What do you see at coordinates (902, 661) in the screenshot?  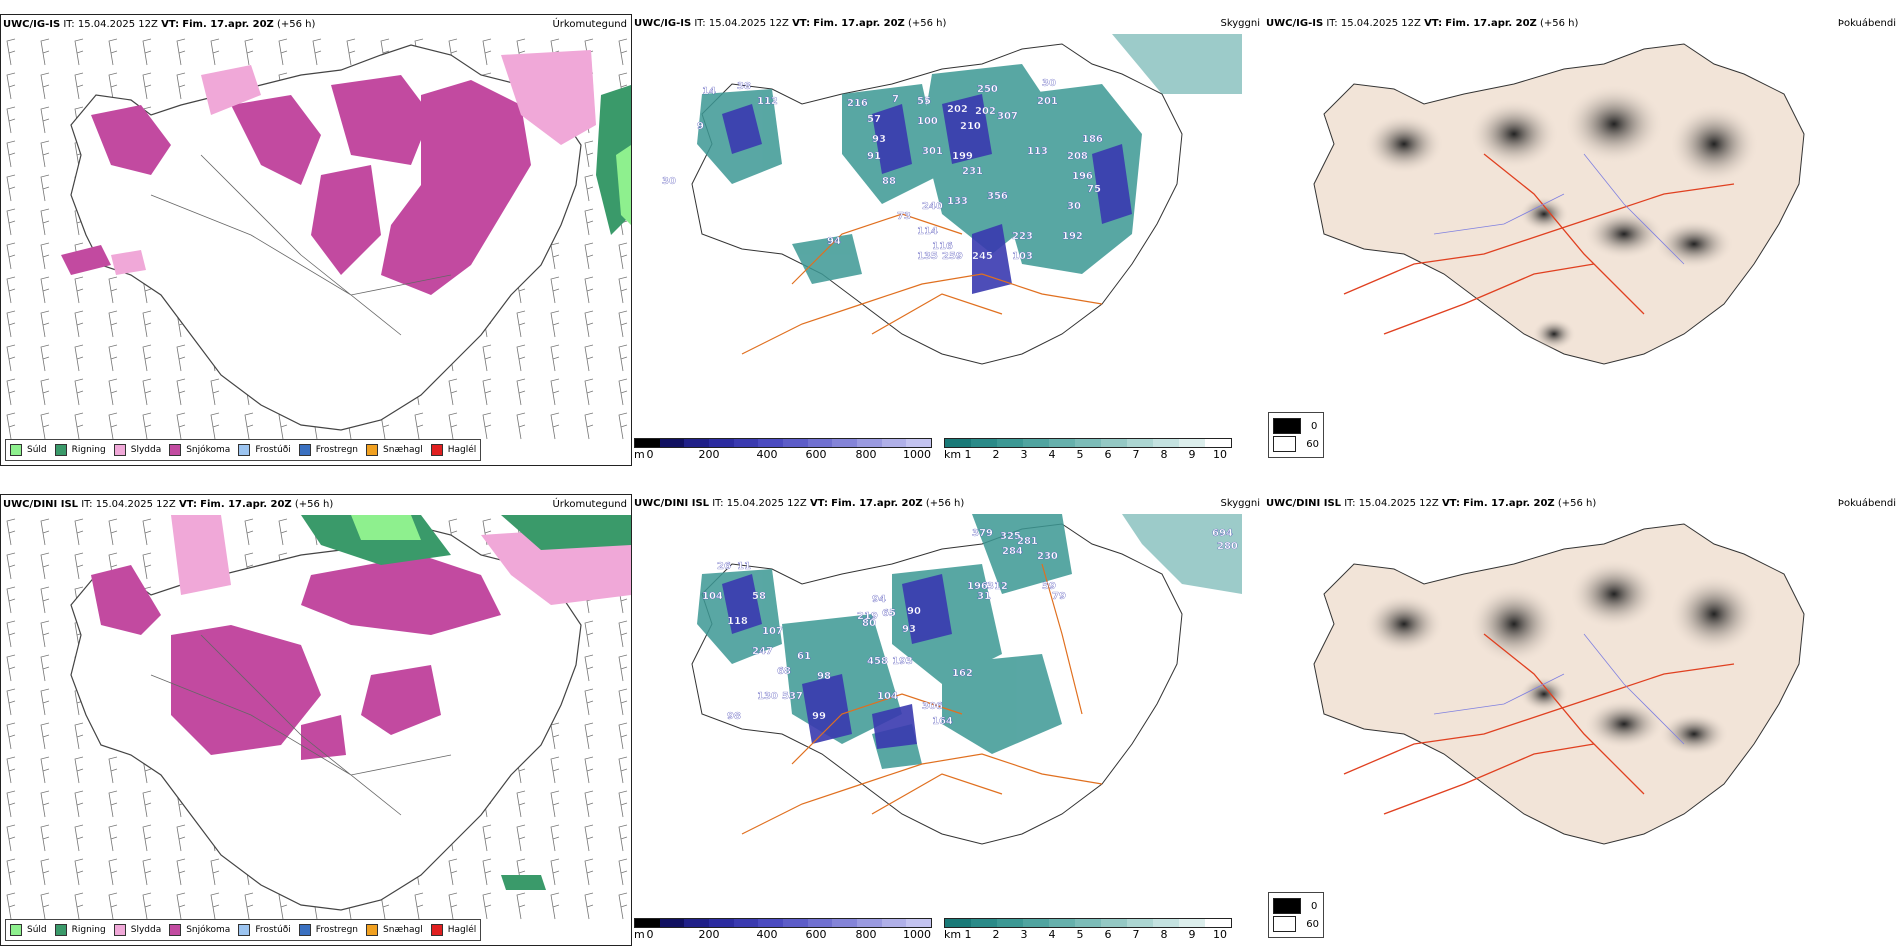 I see `visibility-value-label: 193` at bounding box center [902, 661].